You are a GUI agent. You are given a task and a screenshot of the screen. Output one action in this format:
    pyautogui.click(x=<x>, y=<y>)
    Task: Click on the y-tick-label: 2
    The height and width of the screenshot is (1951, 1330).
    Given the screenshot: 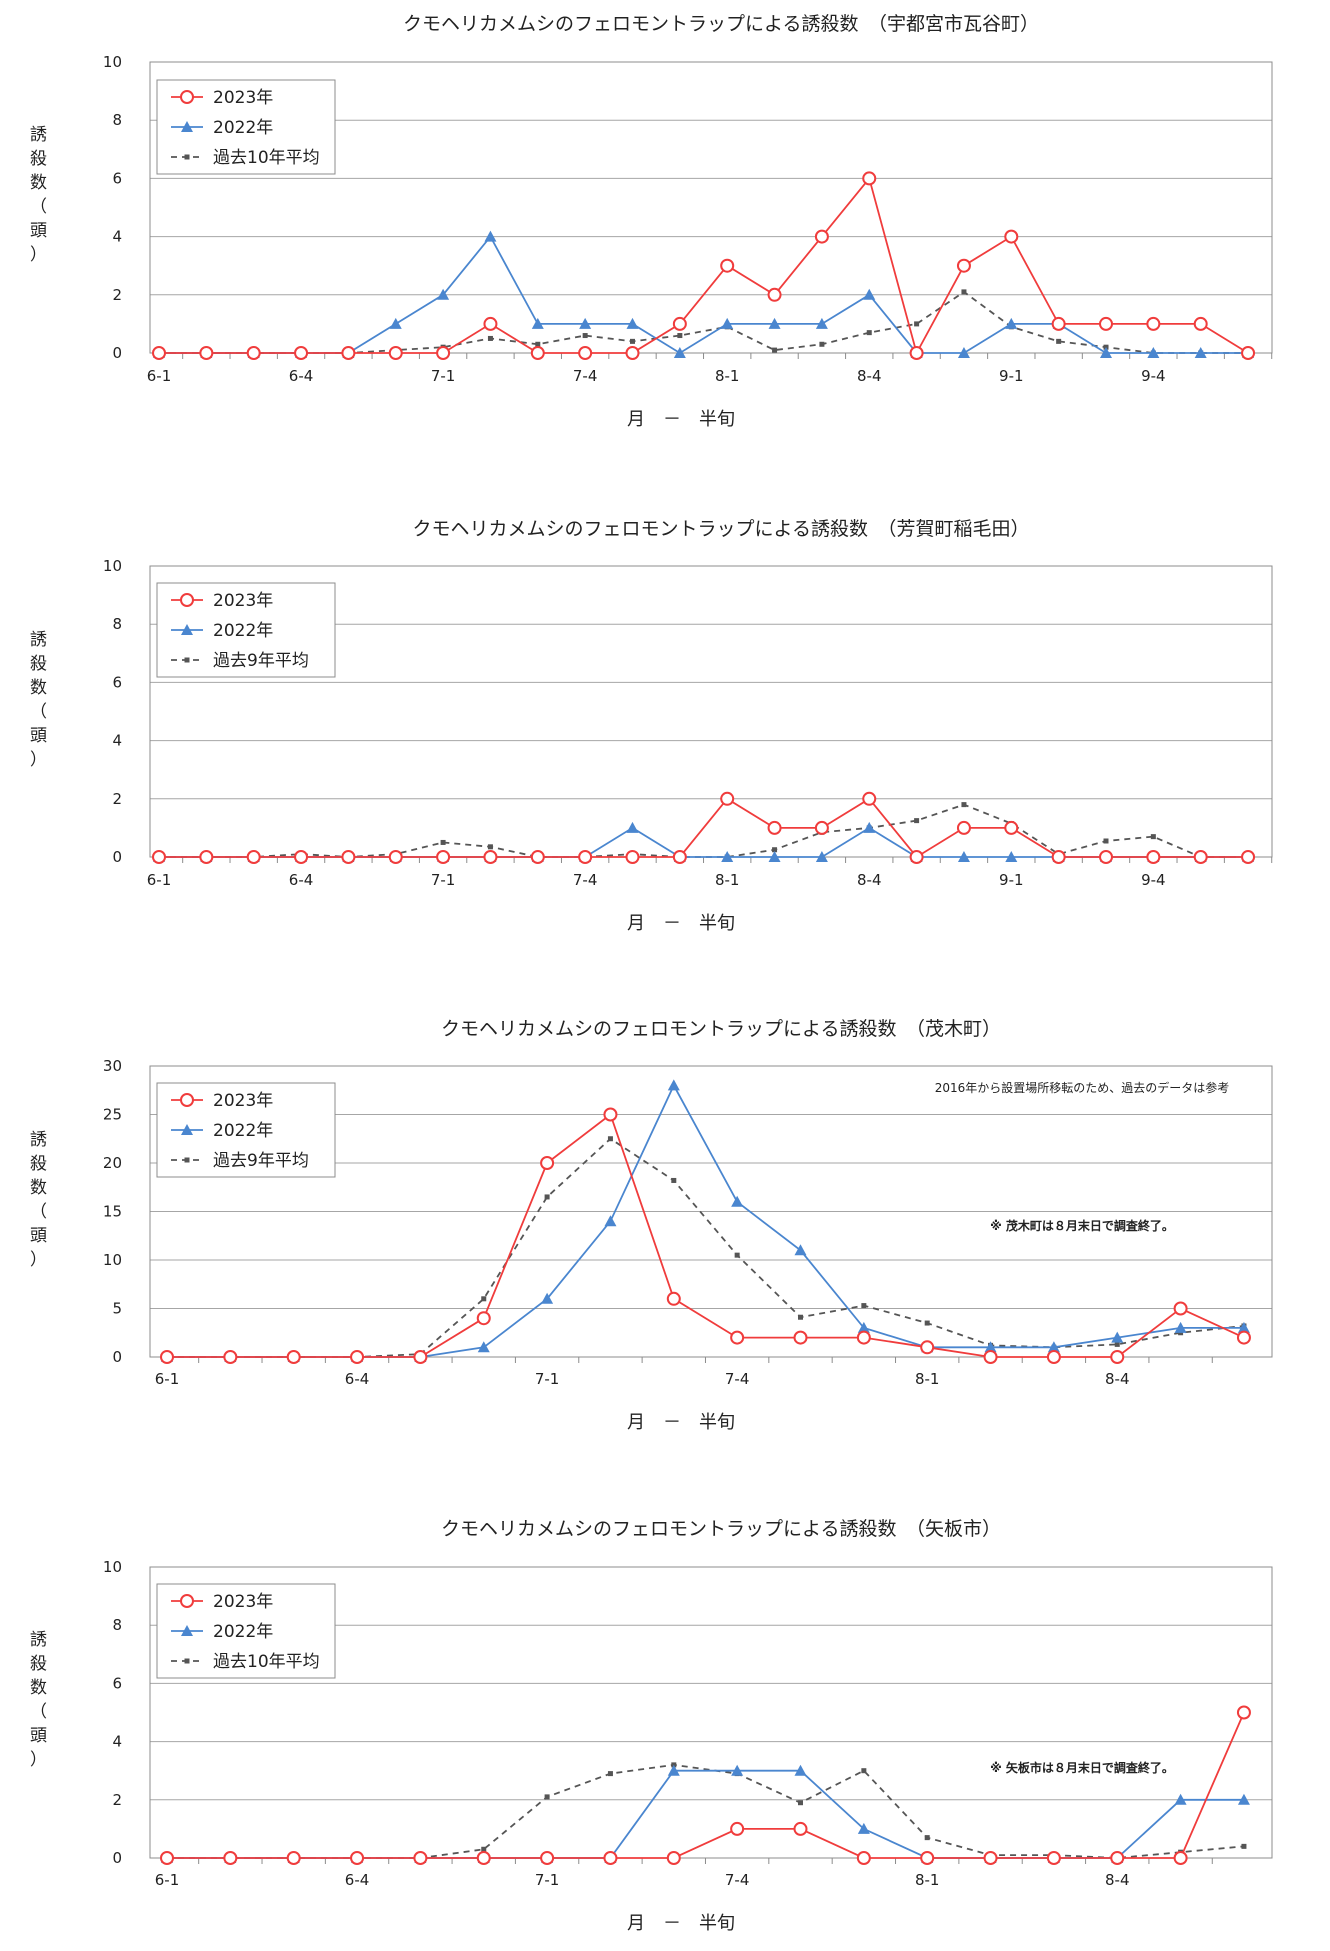 What is the action you would take?
    pyautogui.click(x=117, y=1800)
    